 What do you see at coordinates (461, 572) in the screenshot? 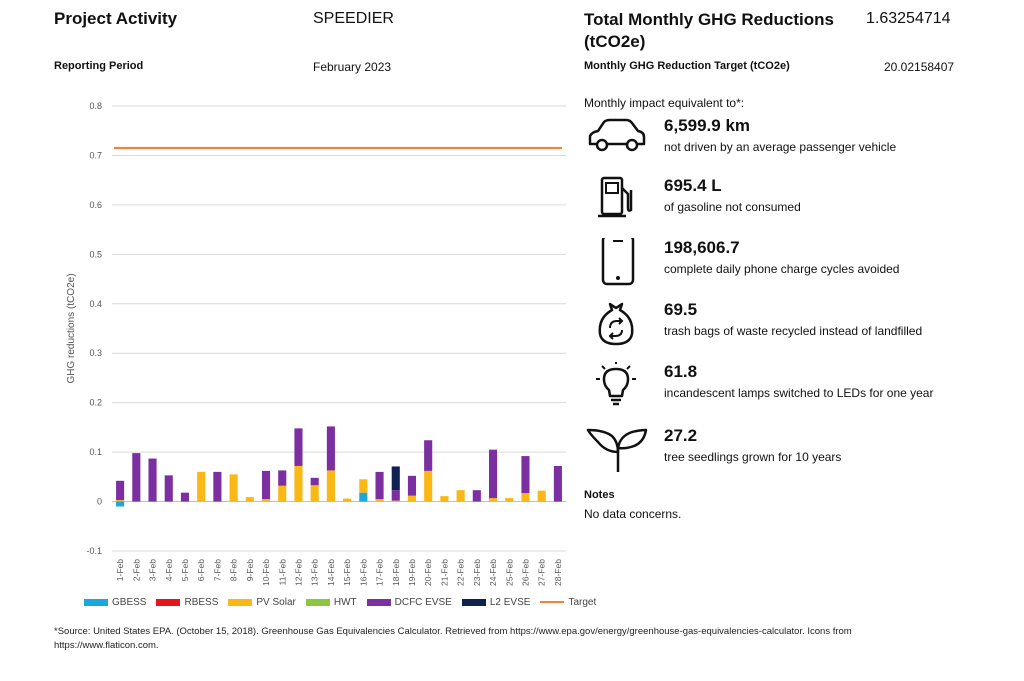
I see `x-tick-label: 22-Feb` at bounding box center [461, 572].